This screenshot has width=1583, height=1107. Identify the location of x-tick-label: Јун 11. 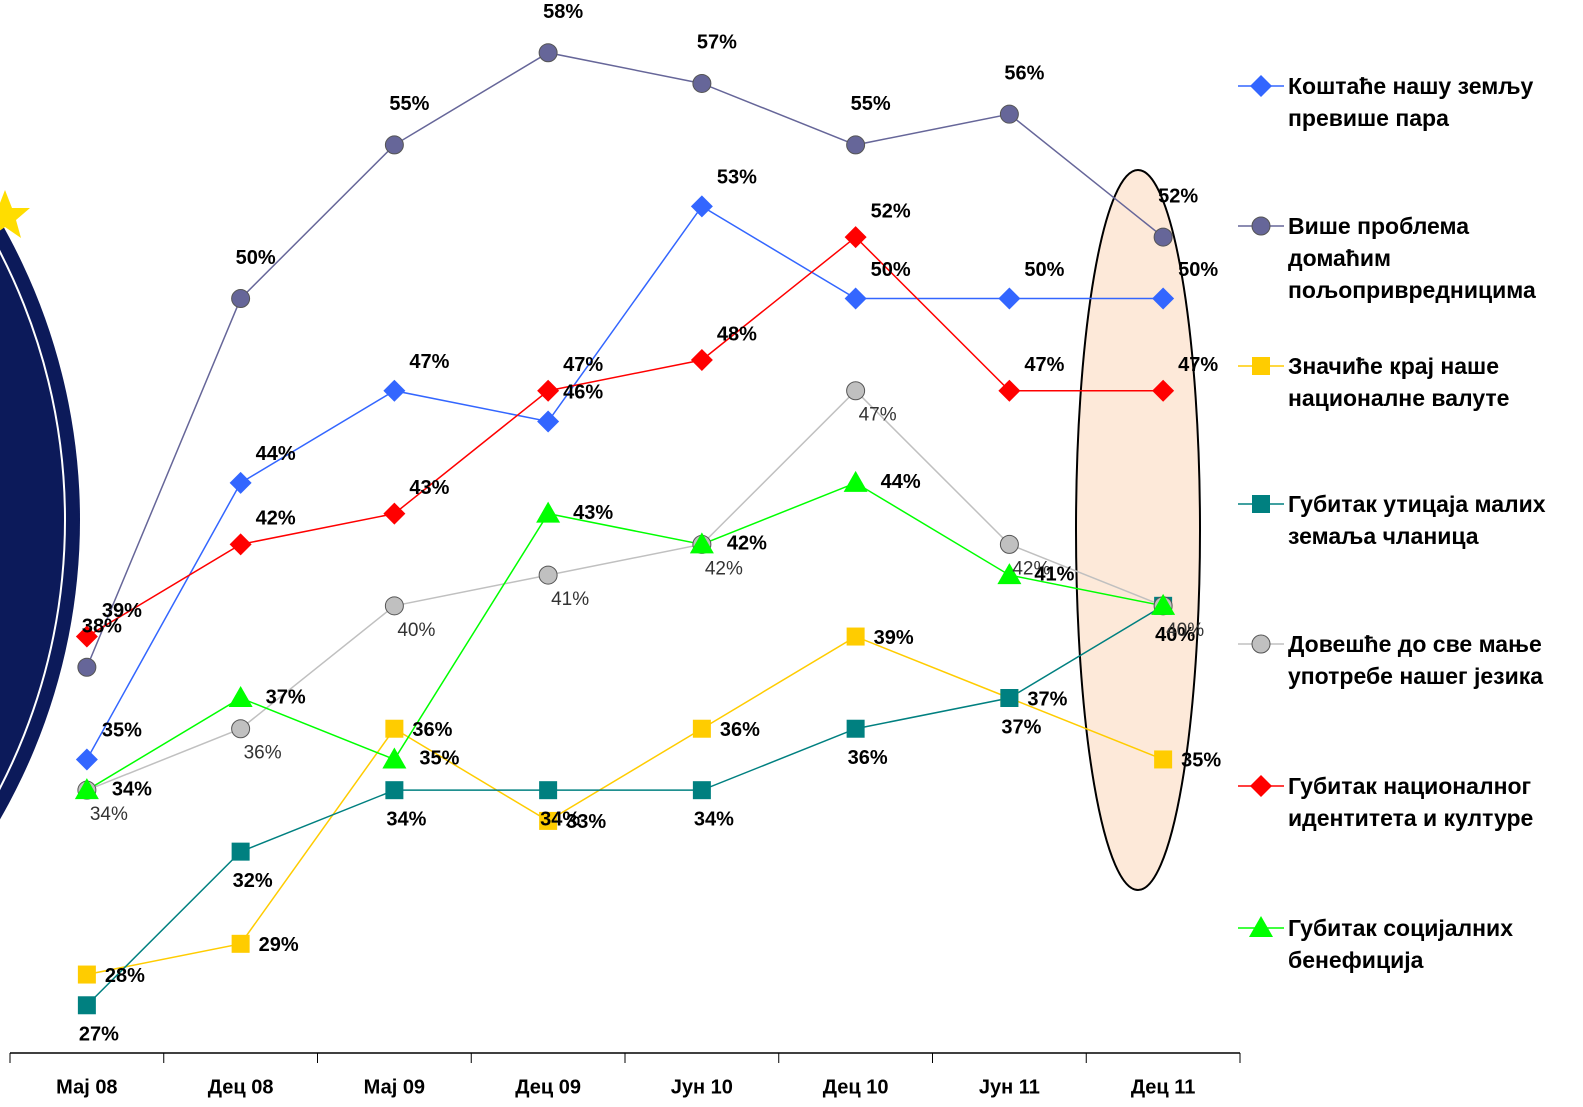
(1009, 1087).